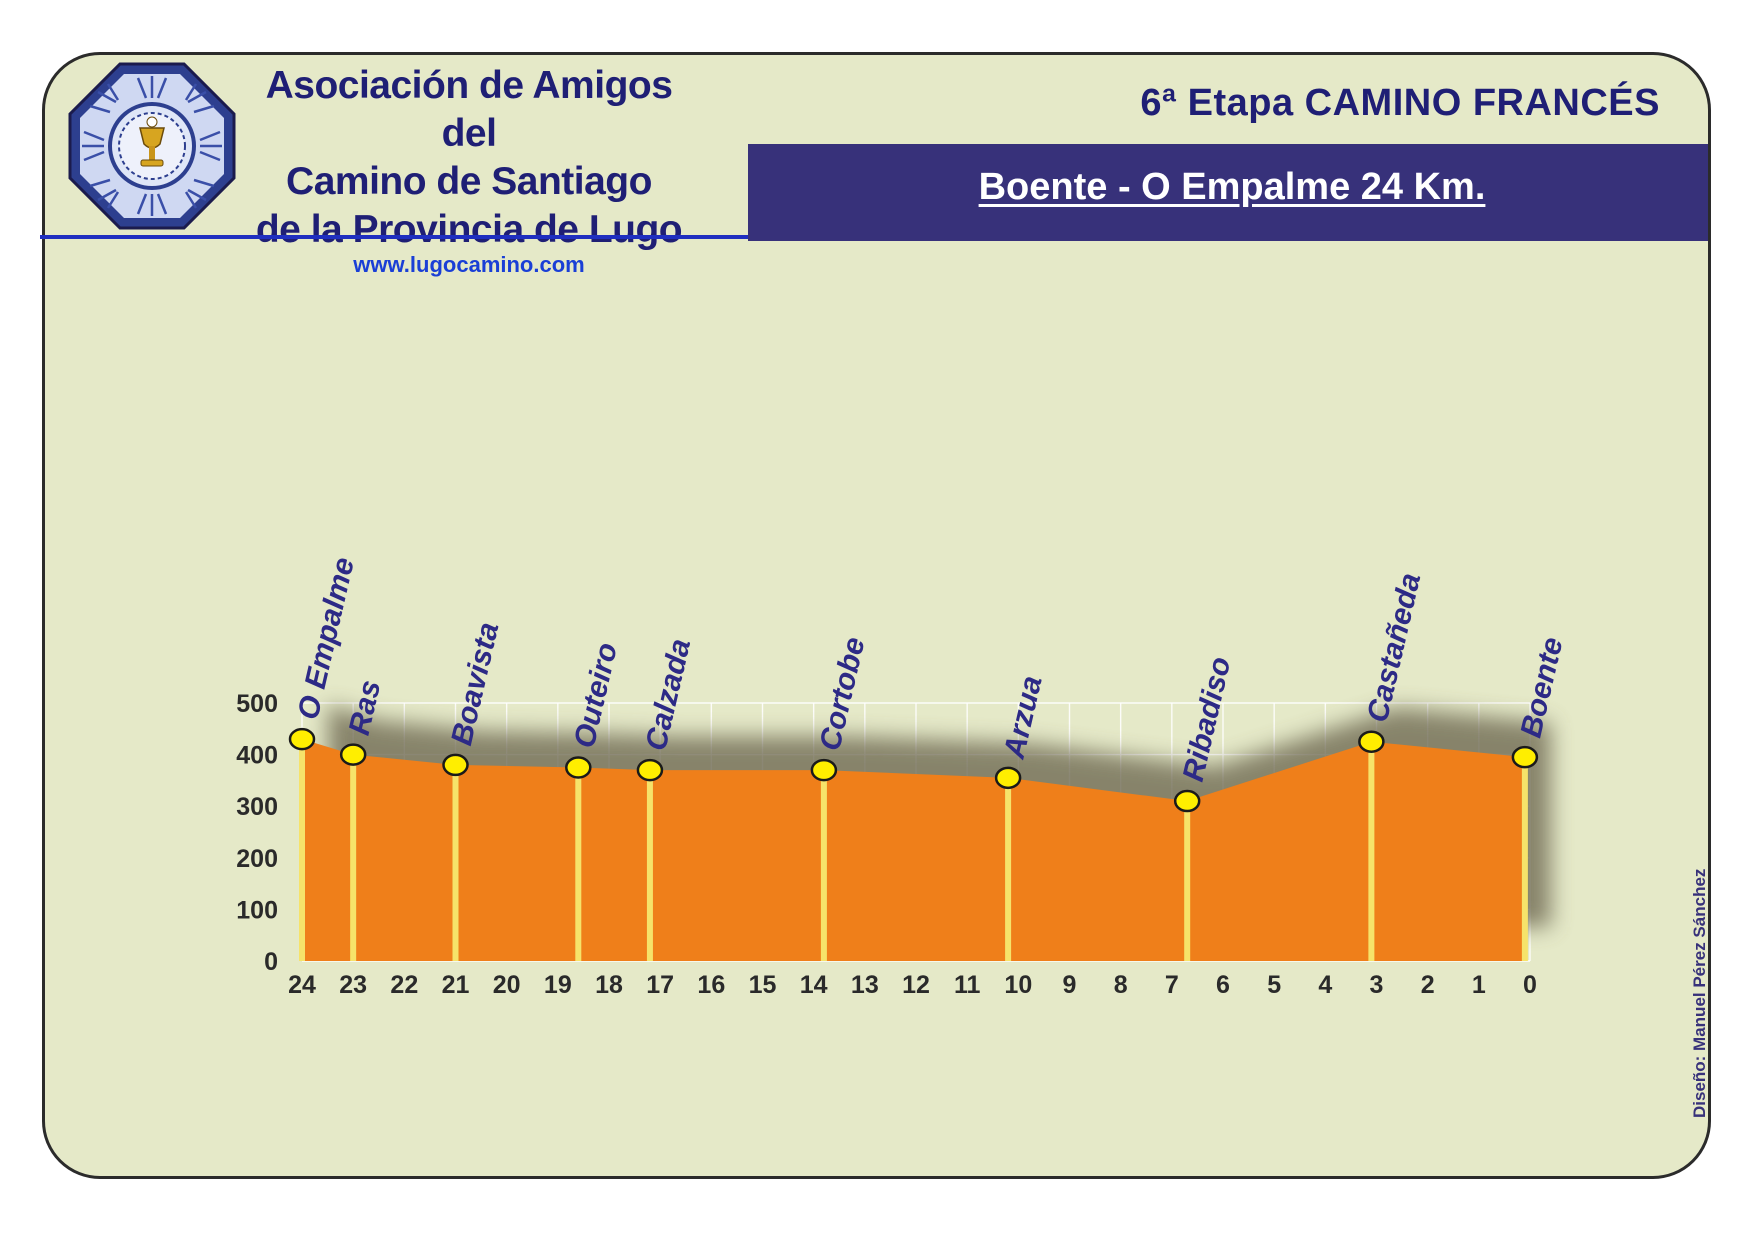  I want to click on x-tick-label: 22, so click(404, 985).